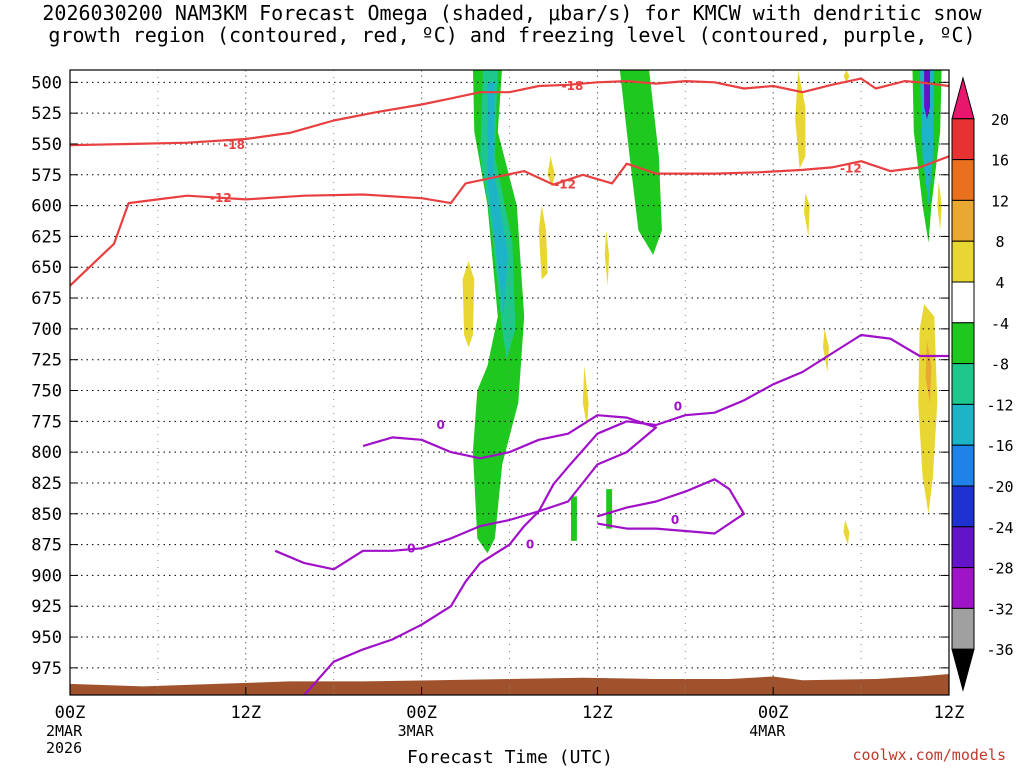 The height and width of the screenshot is (768, 1024). What do you see at coordinates (1000, 161) in the screenshot?
I see `colorbar-label-1: 16` at bounding box center [1000, 161].